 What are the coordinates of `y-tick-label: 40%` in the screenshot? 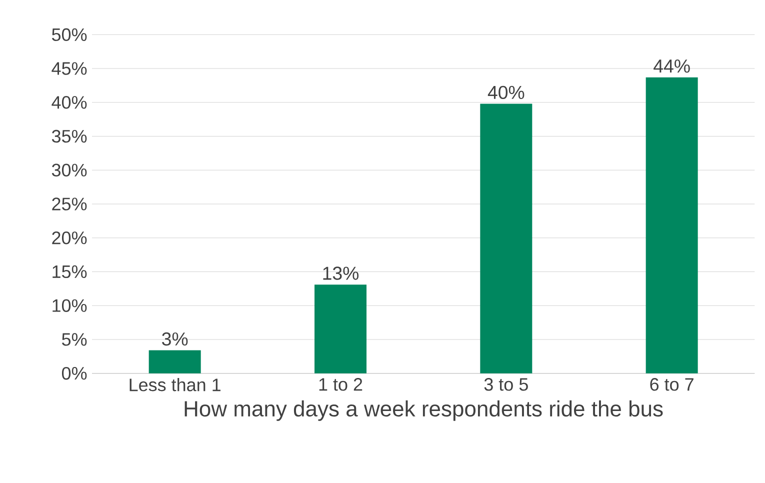 It's located at (69, 102).